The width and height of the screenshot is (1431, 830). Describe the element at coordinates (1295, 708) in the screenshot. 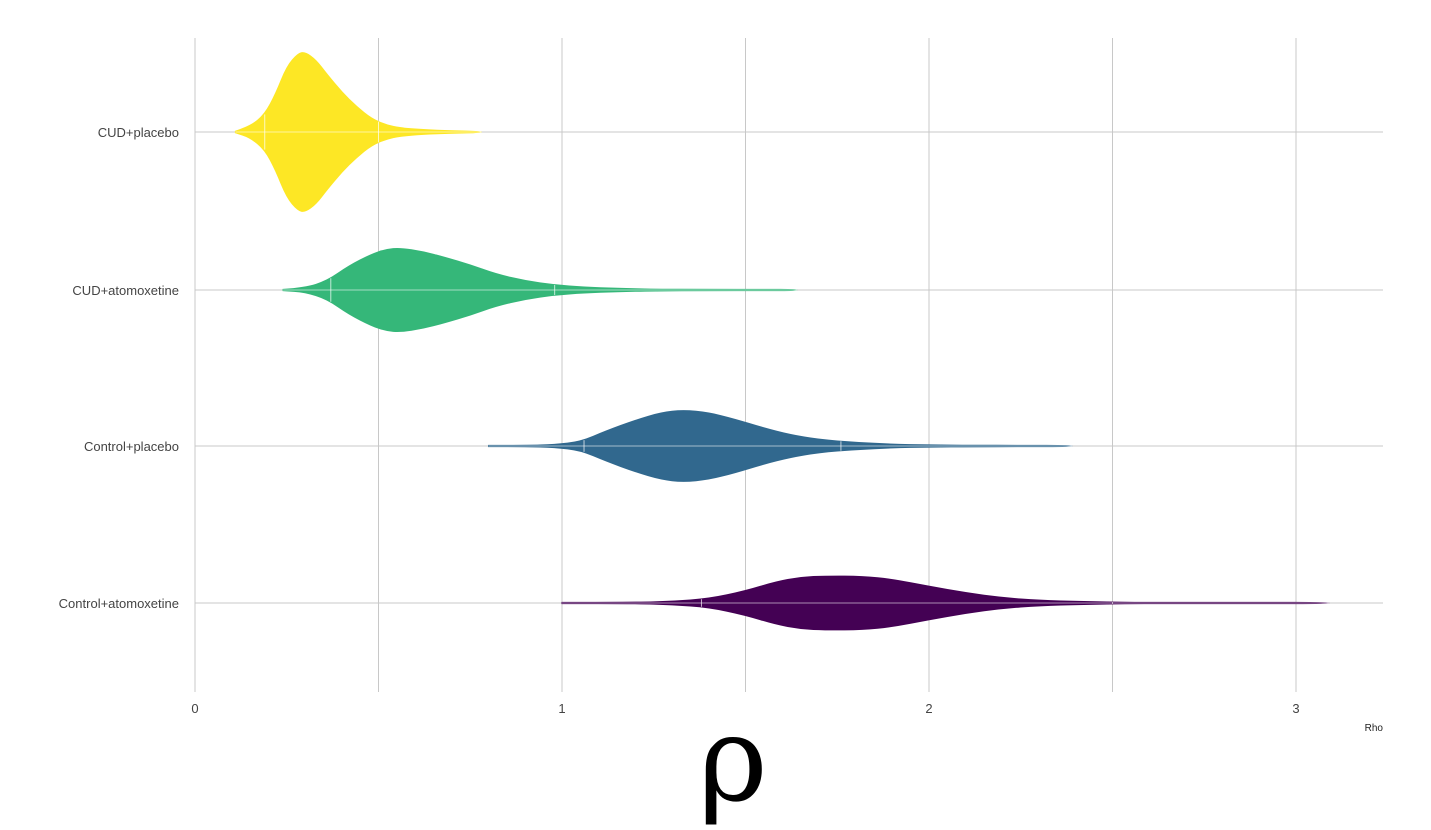

I see `x-tick-label: 3` at that location.